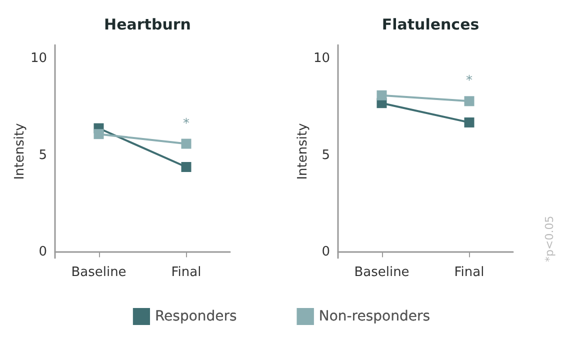 The height and width of the screenshot is (338, 563). Describe the element at coordinates (431, 25) in the screenshot. I see `chart-title: Flatulences` at that location.